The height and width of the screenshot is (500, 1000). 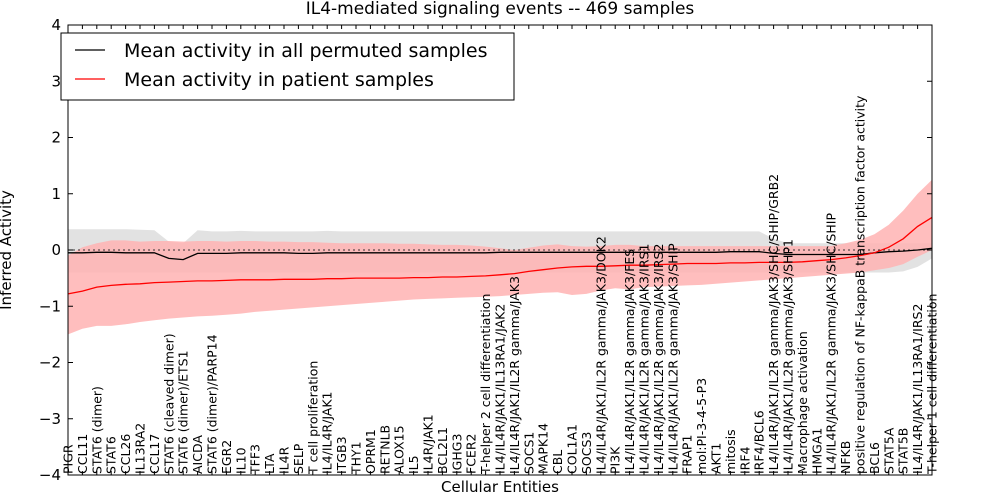 What do you see at coordinates (56, 194) in the screenshot?
I see `y-tick-label: 1` at bounding box center [56, 194].